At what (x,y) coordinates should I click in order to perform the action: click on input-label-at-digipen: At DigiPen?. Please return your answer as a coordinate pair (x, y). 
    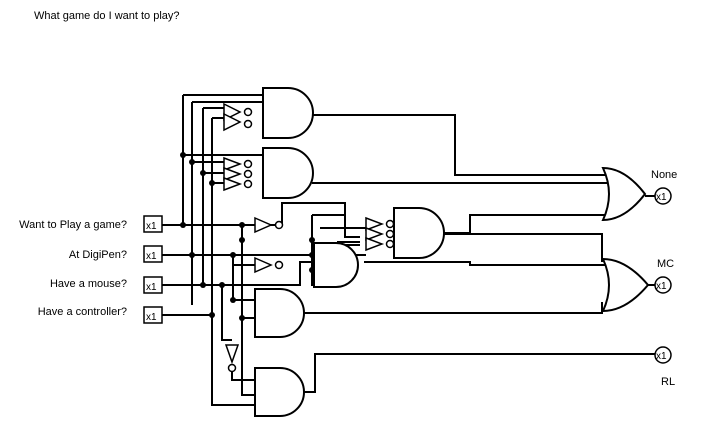
    Looking at the image, I should click on (97, 255).